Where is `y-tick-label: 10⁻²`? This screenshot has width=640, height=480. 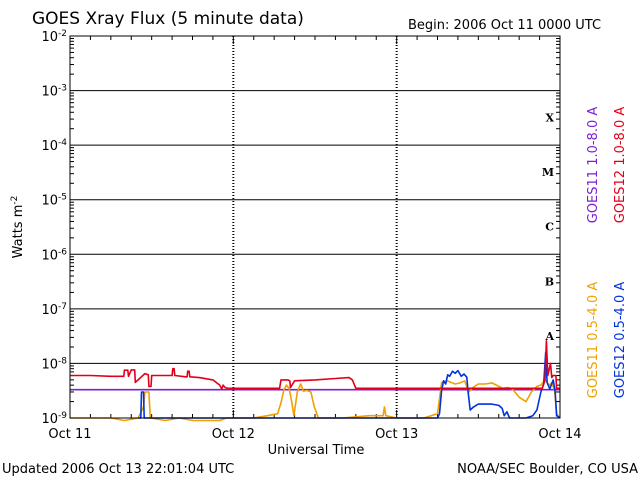 y-tick-label: 10⁻² is located at coordinates (54, 37).